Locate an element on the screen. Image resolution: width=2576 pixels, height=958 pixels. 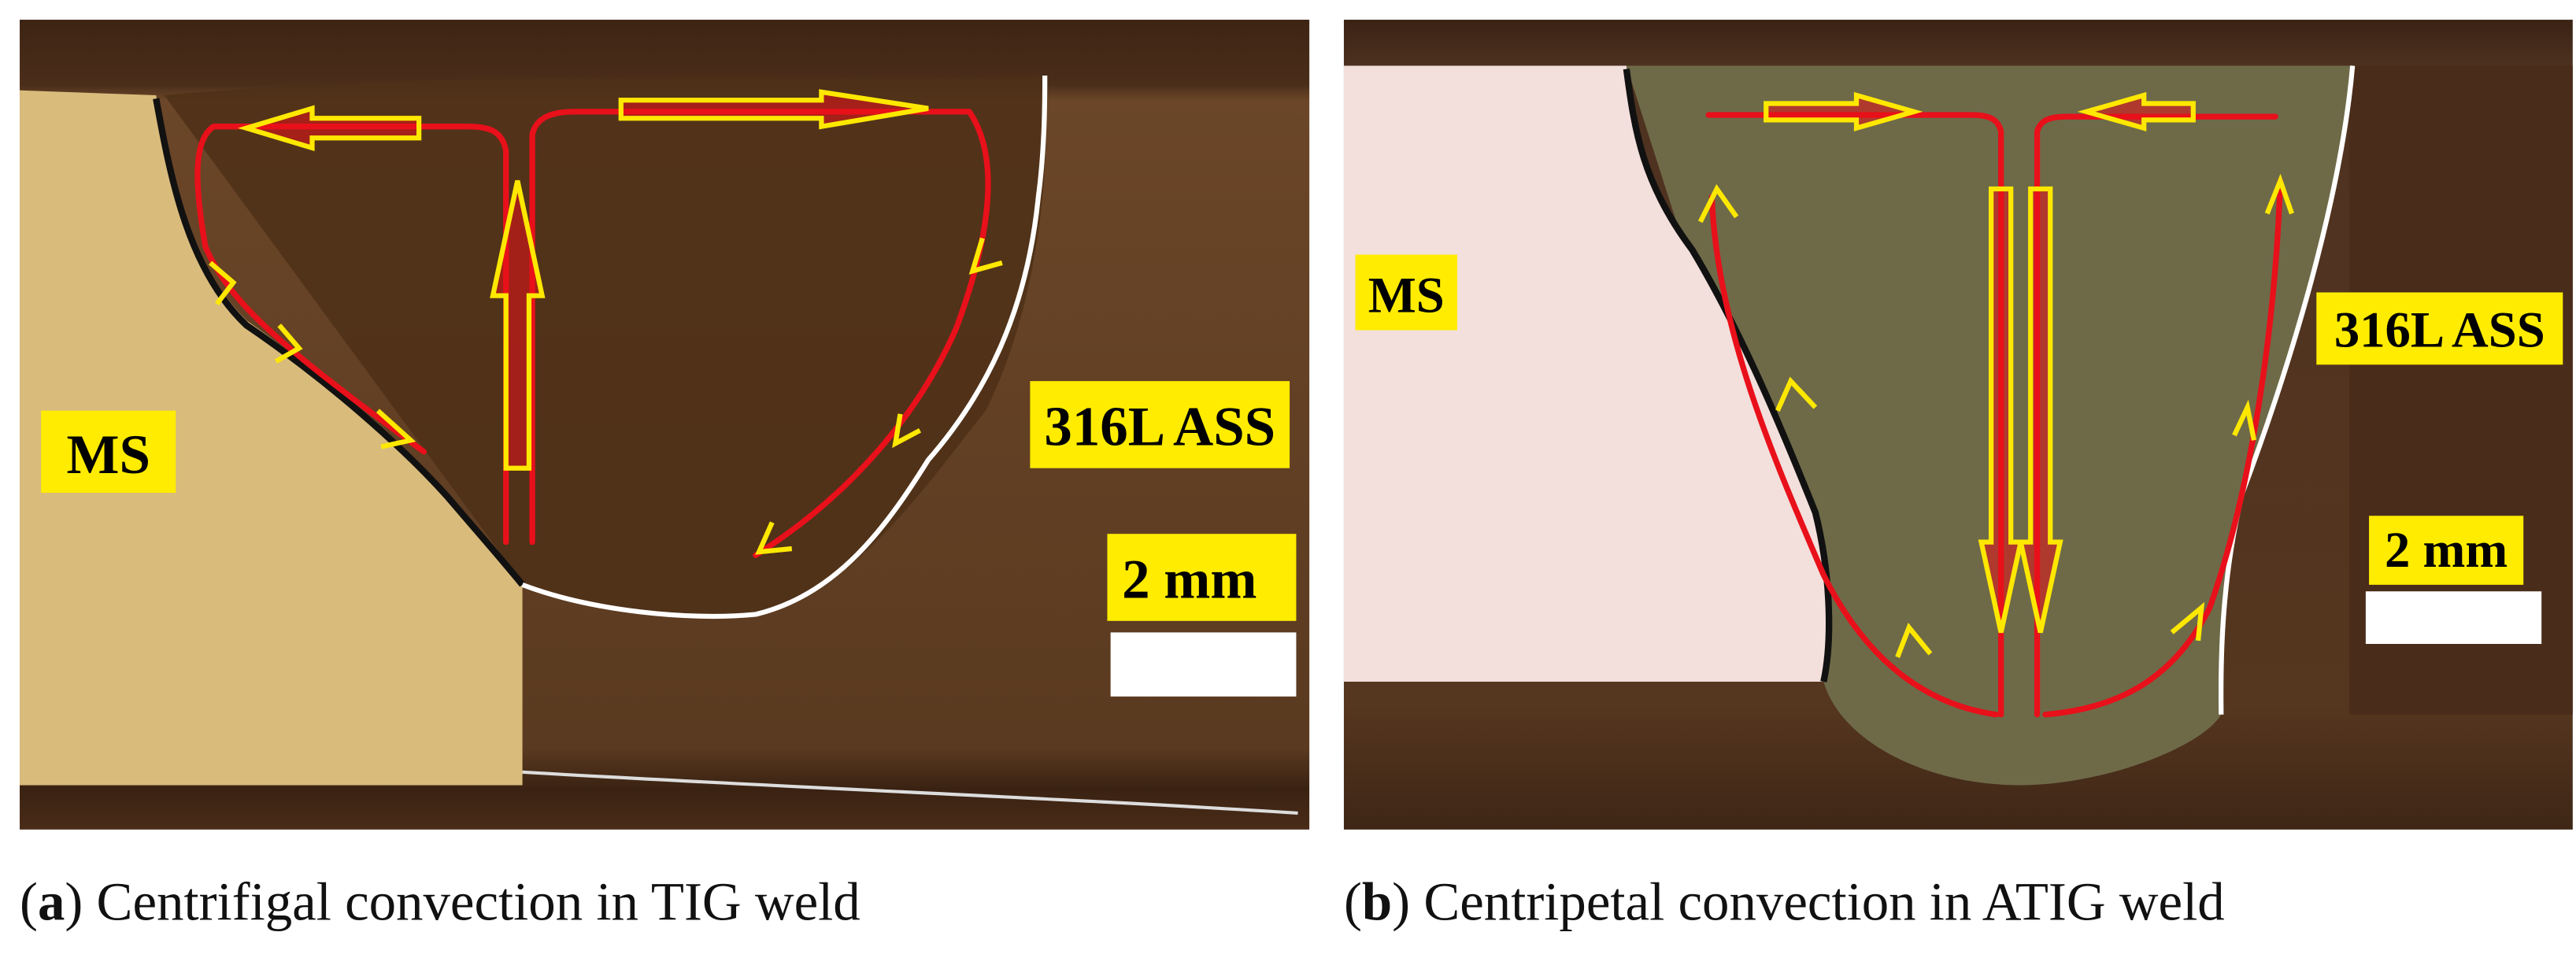
caption-letter: a is located at coordinates (51, 902).